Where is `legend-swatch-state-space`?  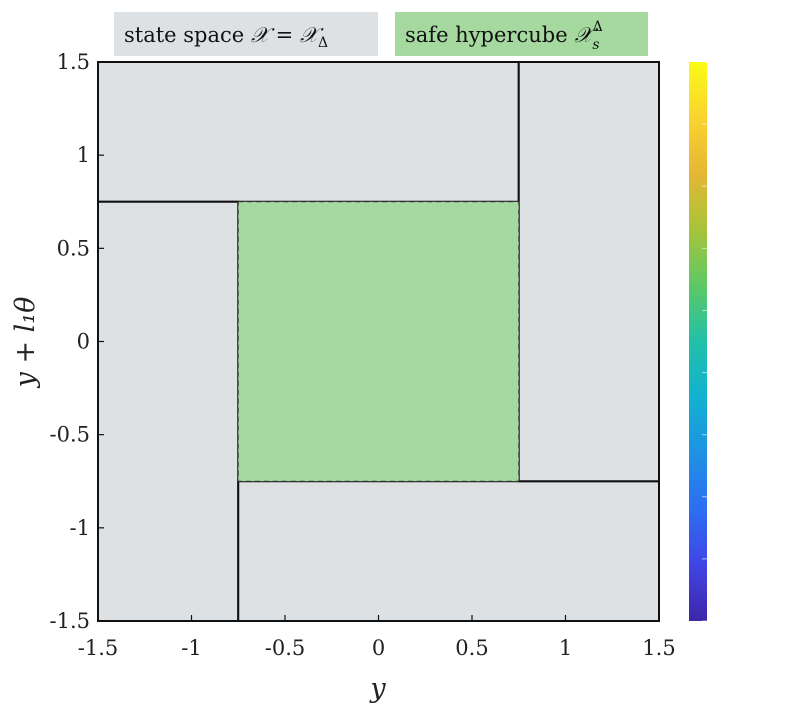
legend-swatch-state-space is located at coordinates (246, 34).